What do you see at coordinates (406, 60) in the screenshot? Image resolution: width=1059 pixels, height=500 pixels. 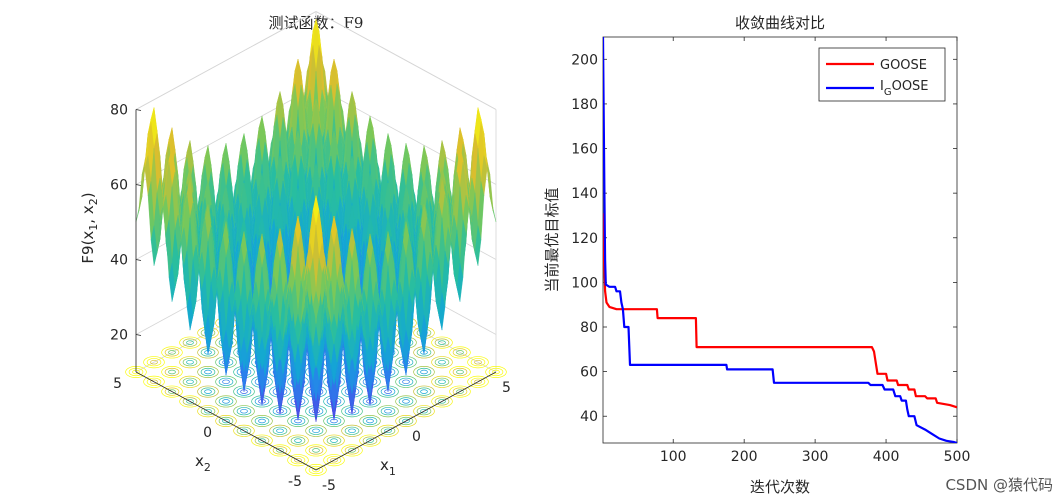 I see `z-grid-line` at bounding box center [406, 60].